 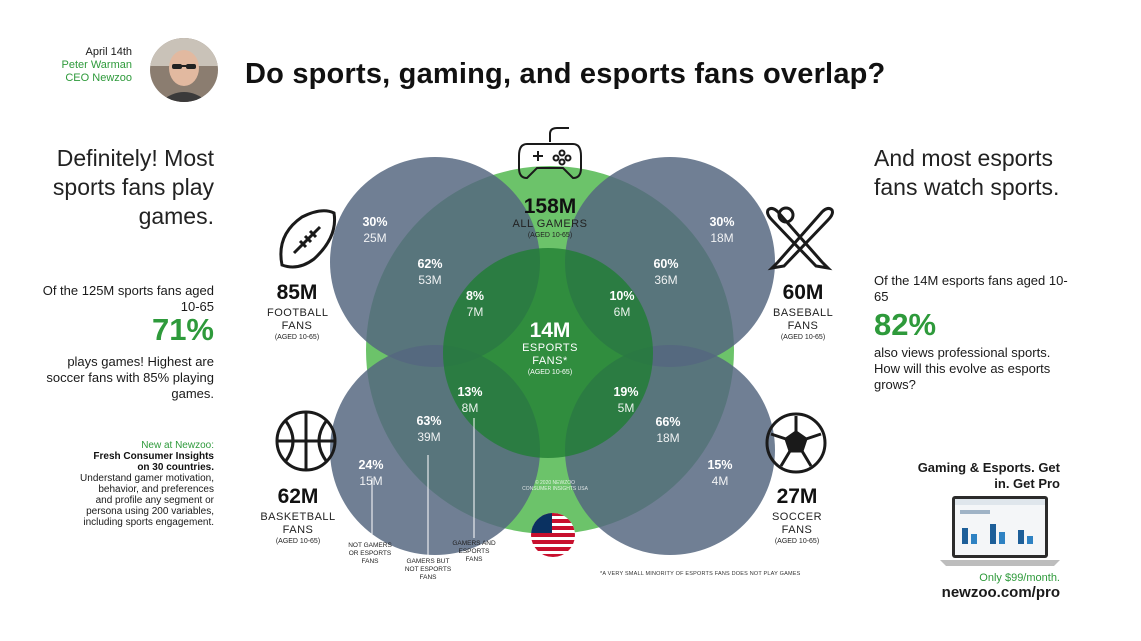 What do you see at coordinates (797, 523) in the screenshot?
I see `soccer-name: SOCCER FANS` at bounding box center [797, 523].